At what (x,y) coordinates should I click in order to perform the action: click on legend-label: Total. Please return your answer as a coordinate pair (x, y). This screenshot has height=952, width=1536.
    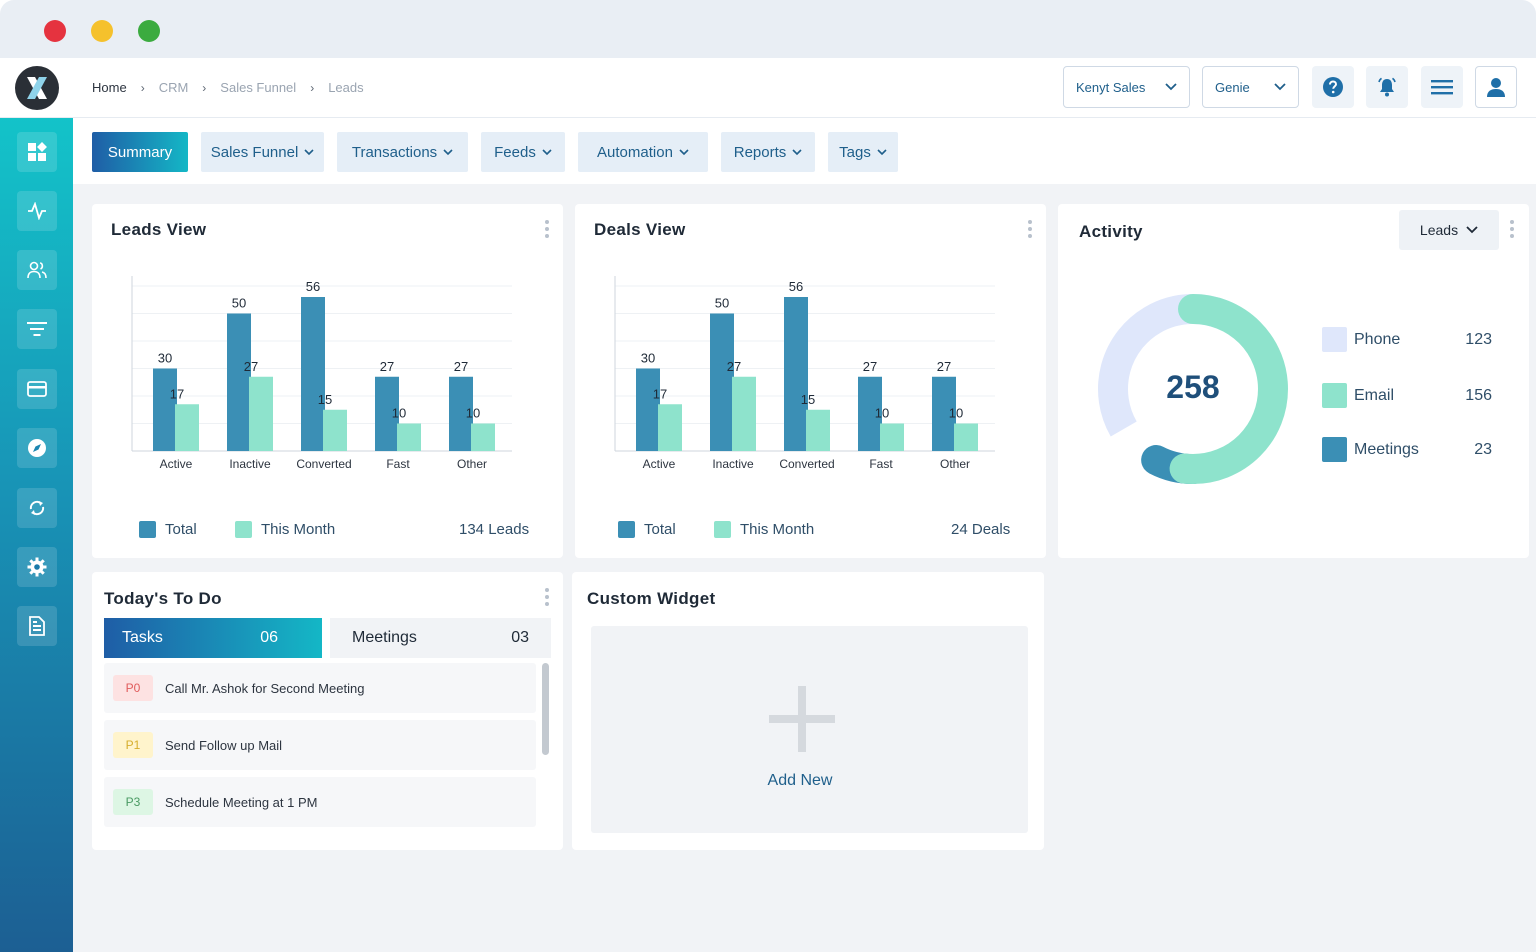
    Looking at the image, I should click on (660, 529).